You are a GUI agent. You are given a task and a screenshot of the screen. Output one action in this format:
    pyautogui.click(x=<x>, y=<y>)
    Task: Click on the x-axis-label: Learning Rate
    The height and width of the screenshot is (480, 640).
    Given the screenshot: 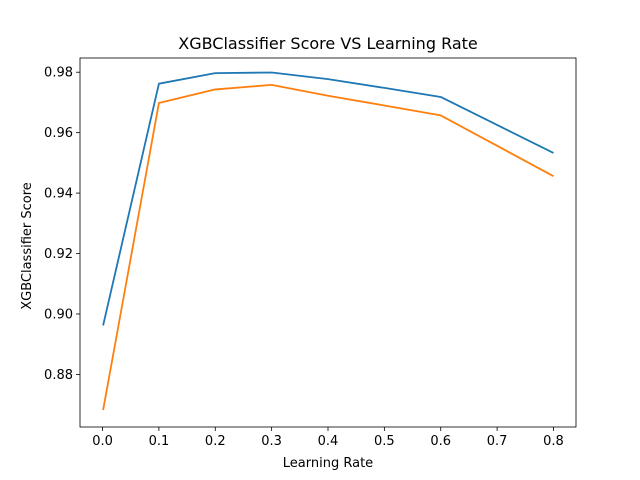 What is the action you would take?
    pyautogui.click(x=328, y=463)
    